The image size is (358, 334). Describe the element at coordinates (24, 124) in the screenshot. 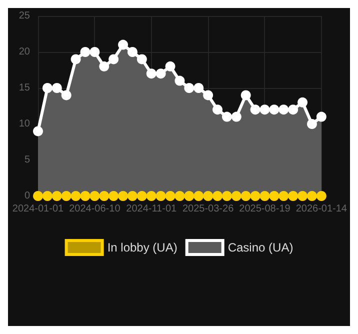

I see `y-tick-label: 10` at that location.